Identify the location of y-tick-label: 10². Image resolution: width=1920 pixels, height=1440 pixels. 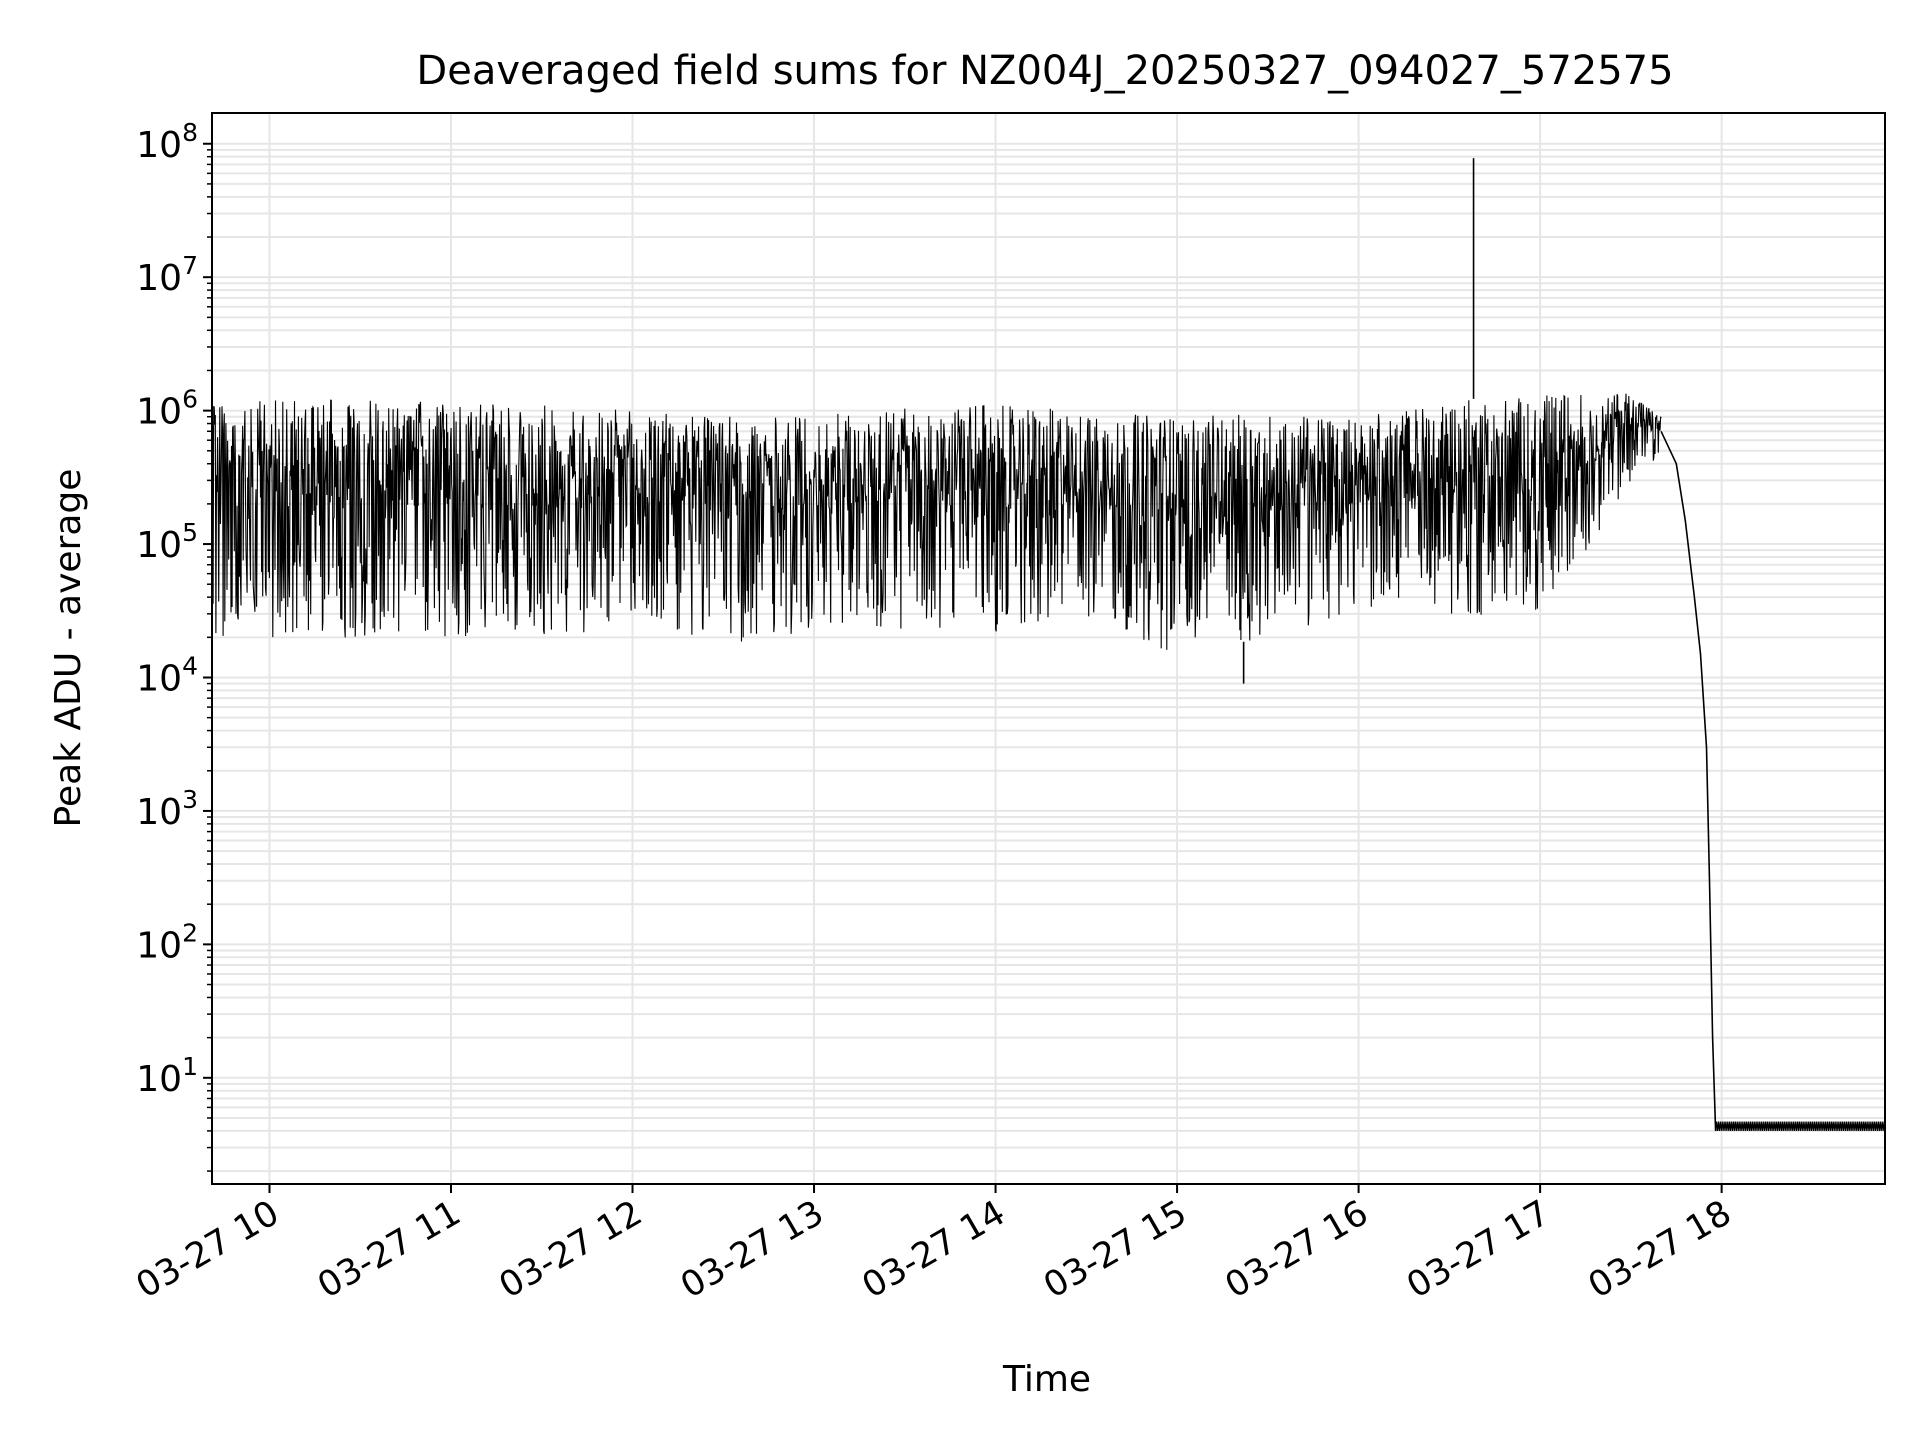
(167, 942).